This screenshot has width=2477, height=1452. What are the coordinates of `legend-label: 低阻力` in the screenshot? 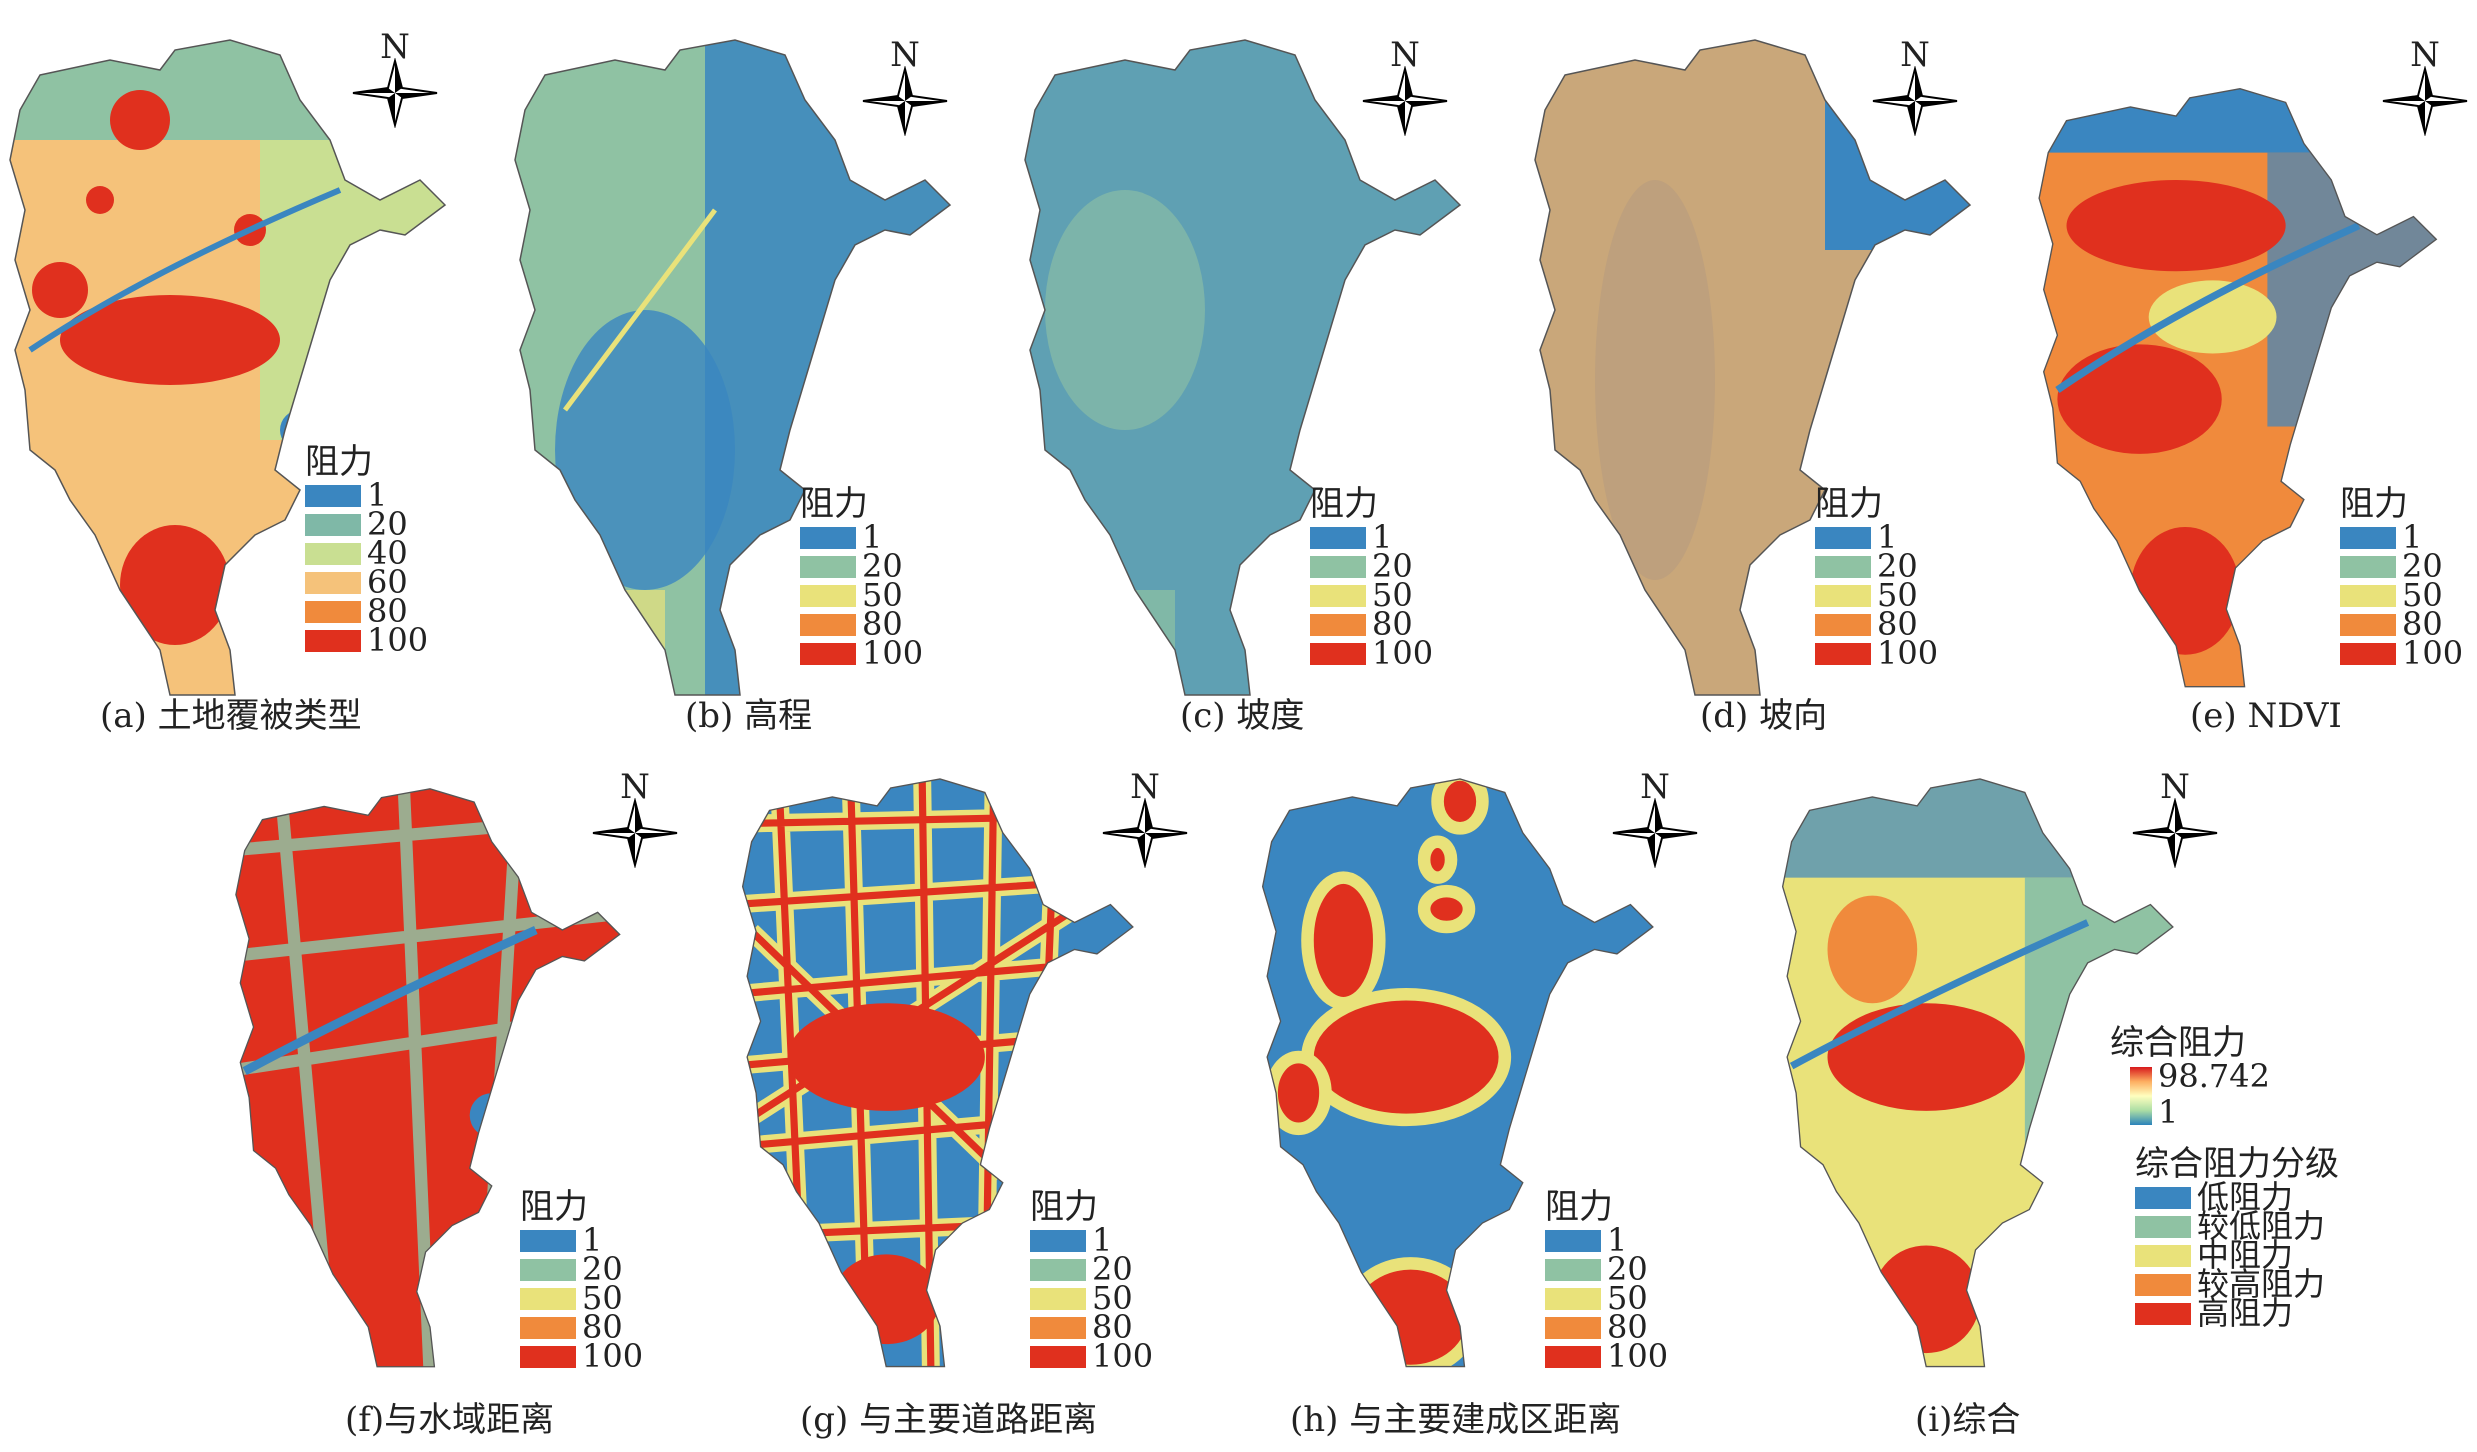 It's located at (2245, 1197).